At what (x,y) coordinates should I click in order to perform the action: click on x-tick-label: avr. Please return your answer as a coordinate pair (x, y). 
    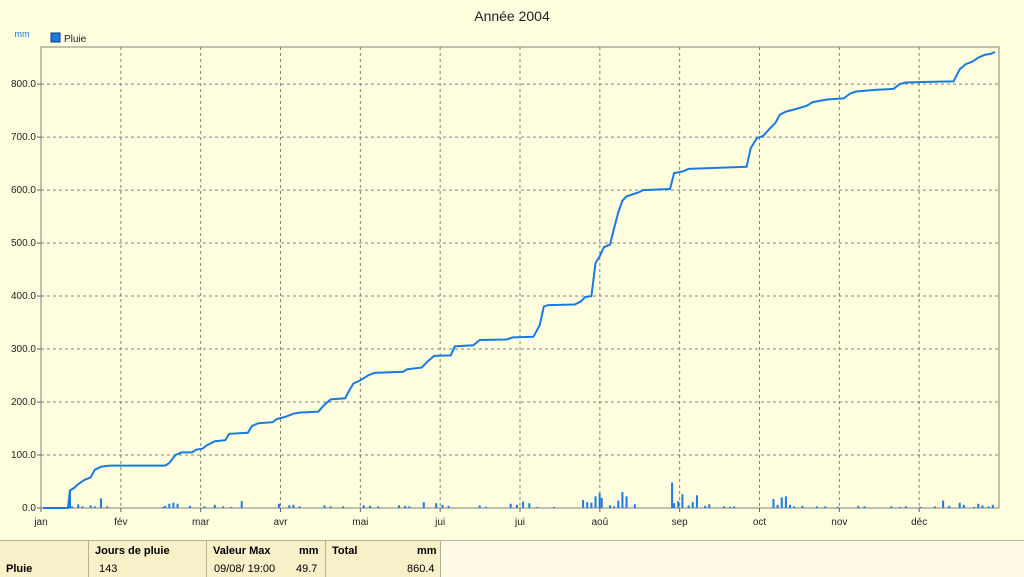
    Looking at the image, I should click on (281, 522).